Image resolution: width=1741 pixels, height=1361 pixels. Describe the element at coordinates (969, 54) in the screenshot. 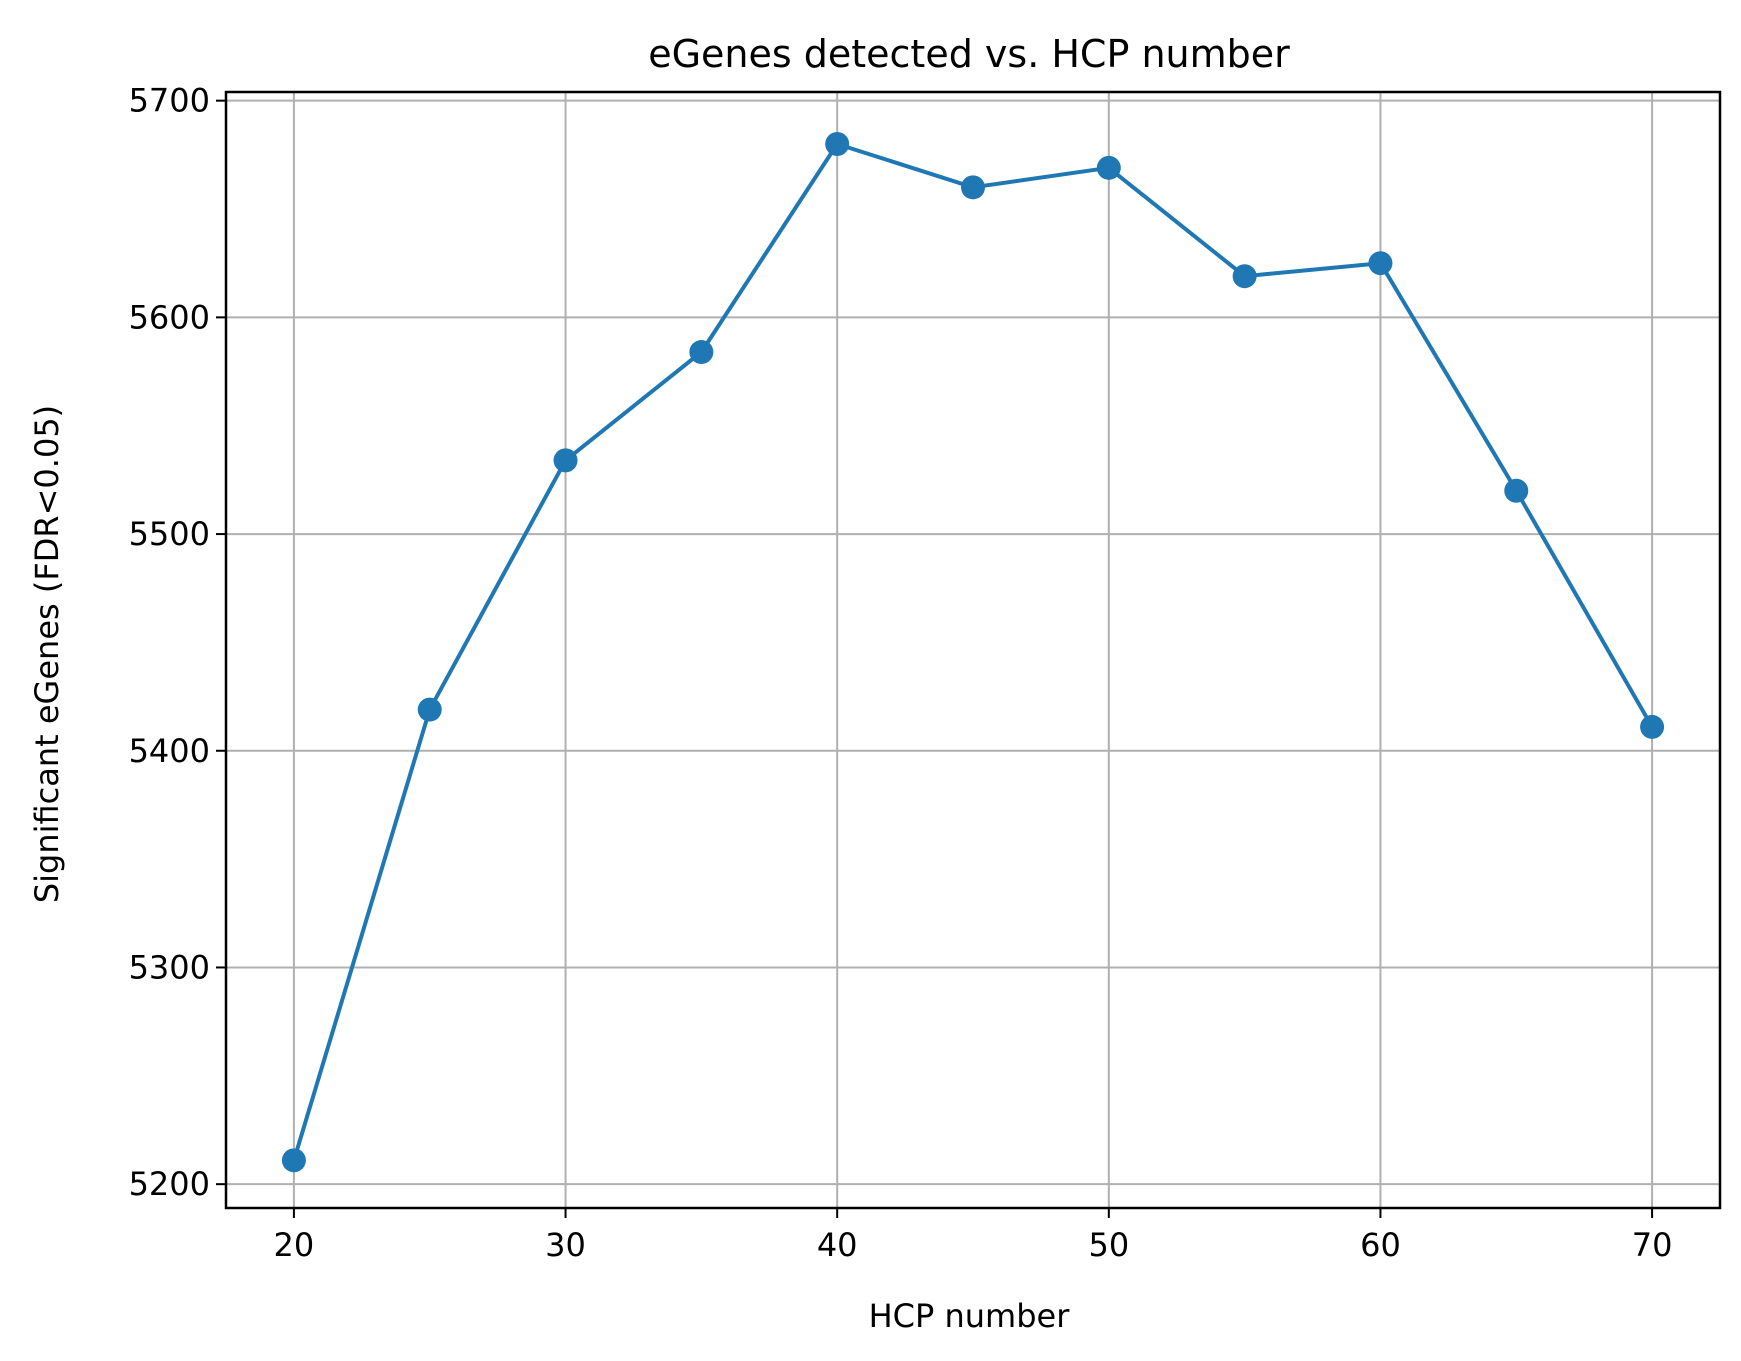

I see `chart-title: eGenes detected vs. HCP number` at that location.